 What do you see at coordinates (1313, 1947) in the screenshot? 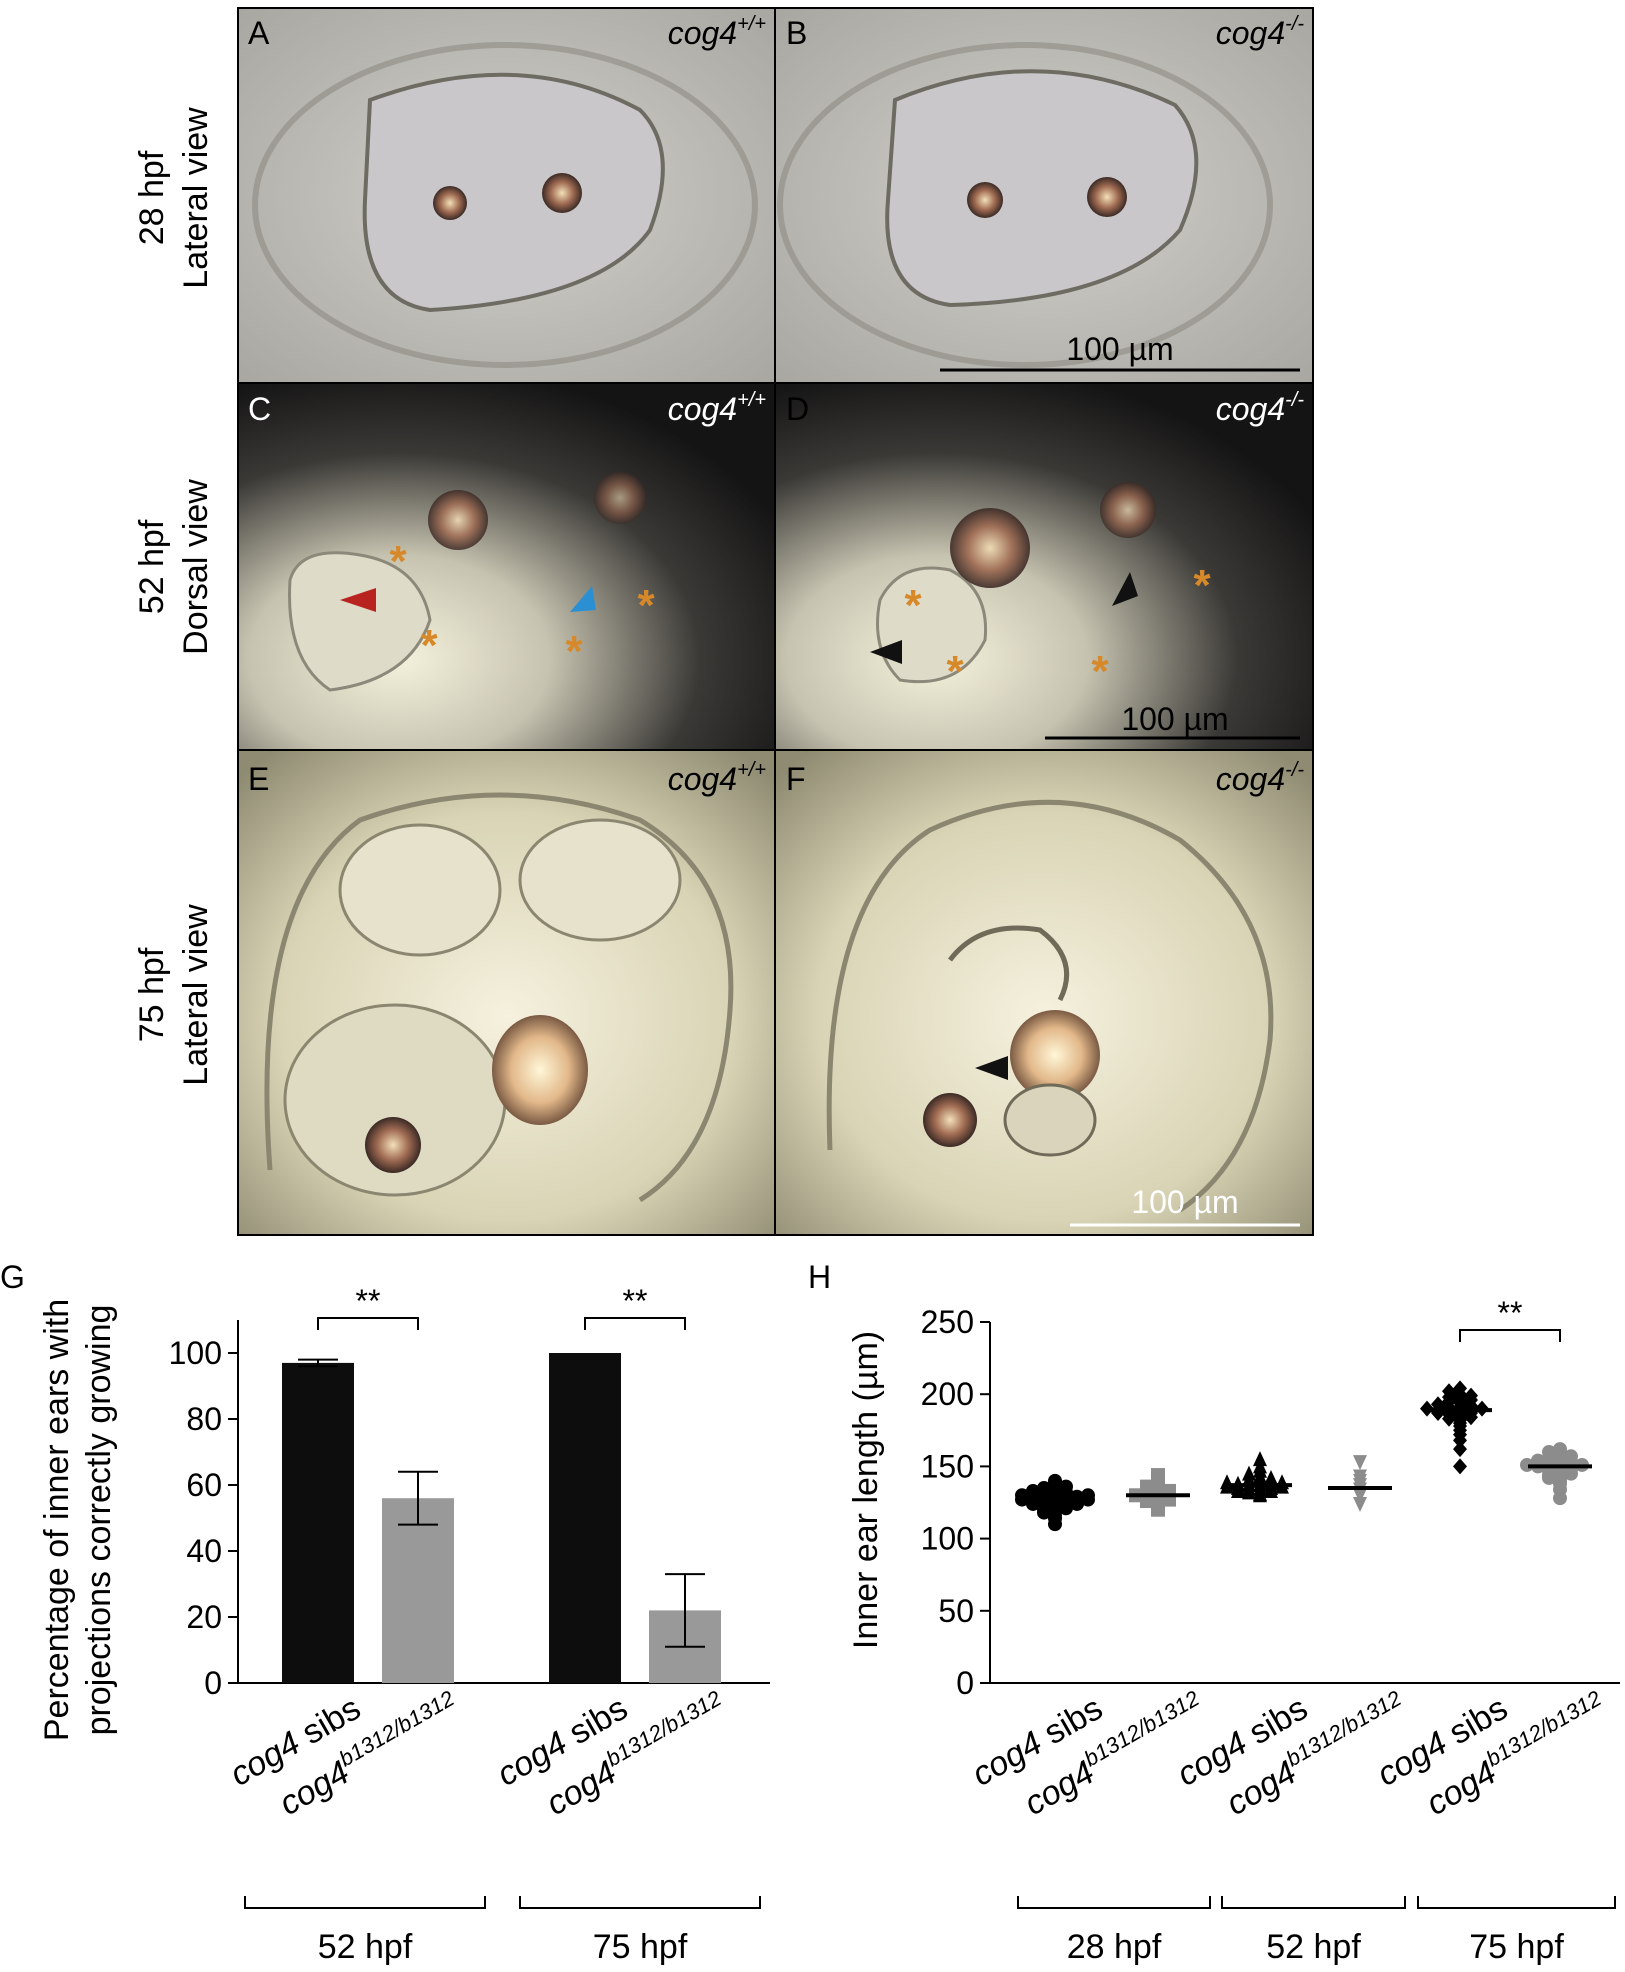
I see `chart-h-group-label: 52 hpf` at bounding box center [1313, 1947].